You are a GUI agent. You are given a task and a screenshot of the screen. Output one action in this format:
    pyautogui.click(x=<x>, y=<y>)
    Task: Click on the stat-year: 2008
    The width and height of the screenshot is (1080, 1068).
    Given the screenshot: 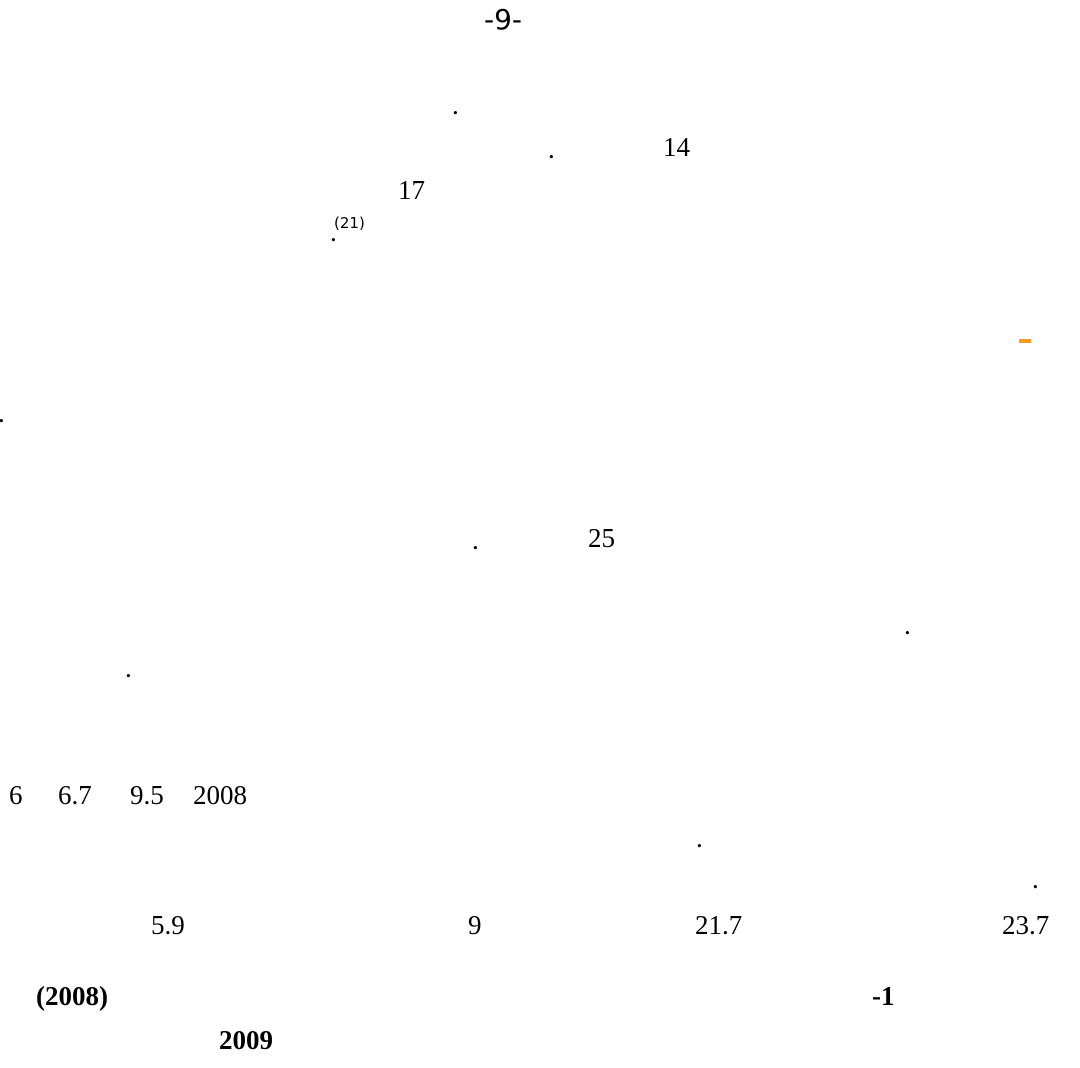 What is the action you would take?
    pyautogui.click(x=220, y=795)
    